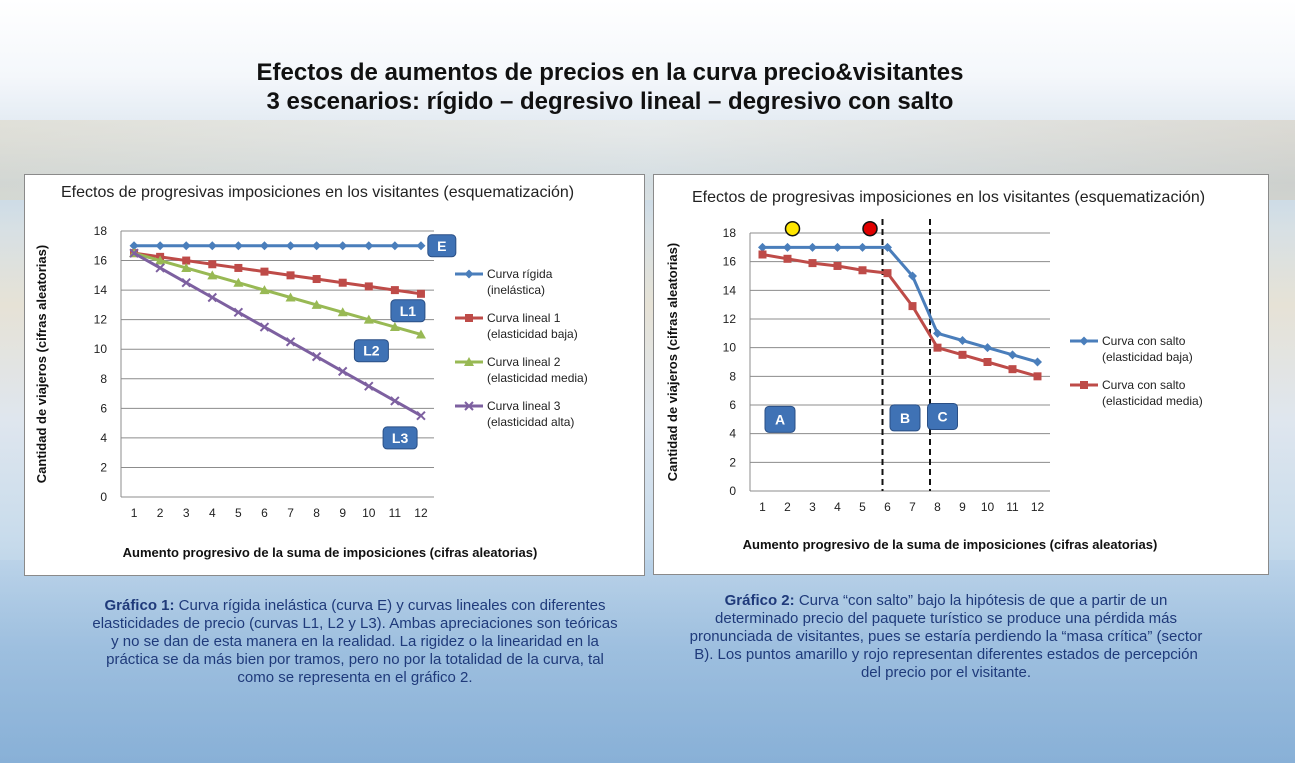 This screenshot has width=1295, height=763. I want to click on chart2-y-tick-label: 12, so click(730, 319).